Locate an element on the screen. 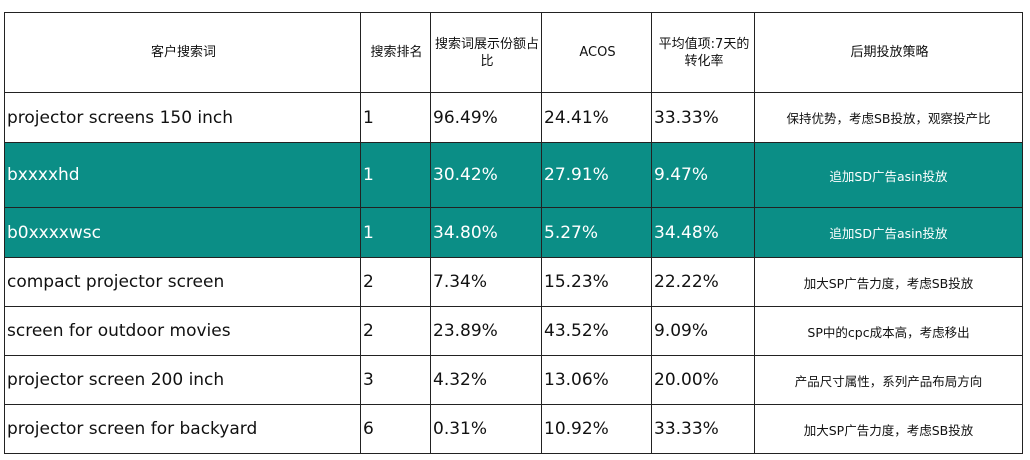 The image size is (1030, 460). cell-impression-share: 34.80% is located at coordinates (486, 232).